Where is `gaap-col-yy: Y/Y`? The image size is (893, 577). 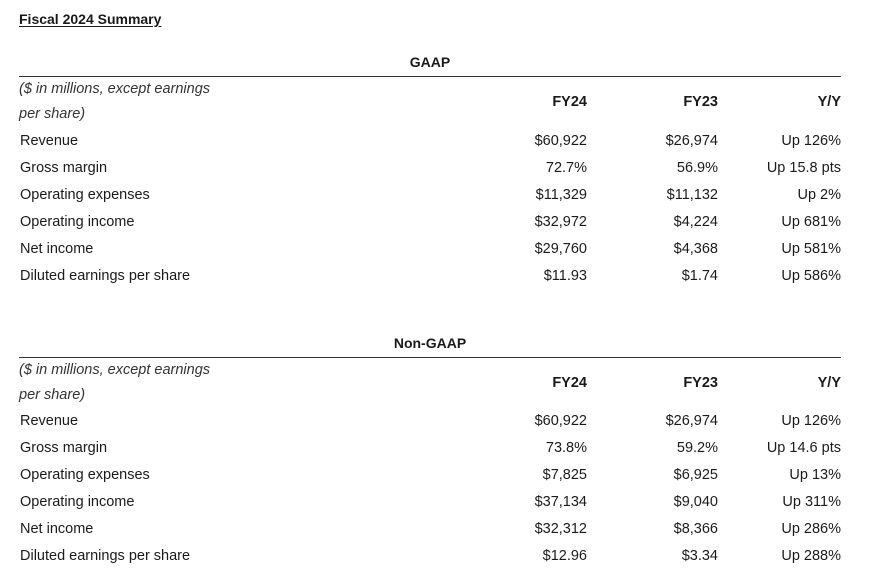 gaap-col-yy: Y/Y is located at coordinates (829, 102).